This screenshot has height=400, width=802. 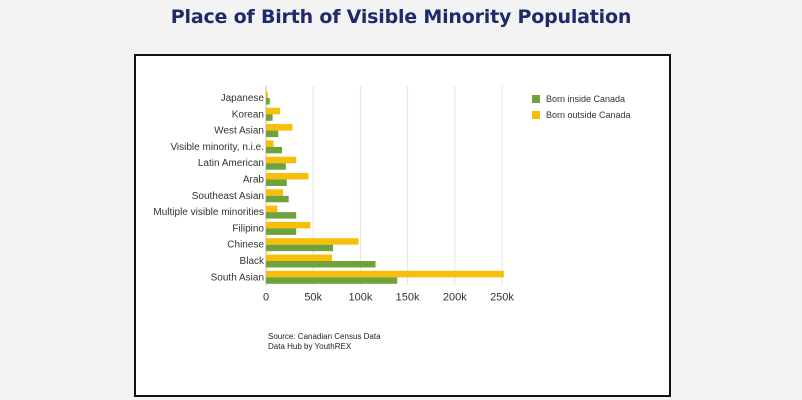 I want to click on x-tick-label: 250k, so click(x=502, y=298).